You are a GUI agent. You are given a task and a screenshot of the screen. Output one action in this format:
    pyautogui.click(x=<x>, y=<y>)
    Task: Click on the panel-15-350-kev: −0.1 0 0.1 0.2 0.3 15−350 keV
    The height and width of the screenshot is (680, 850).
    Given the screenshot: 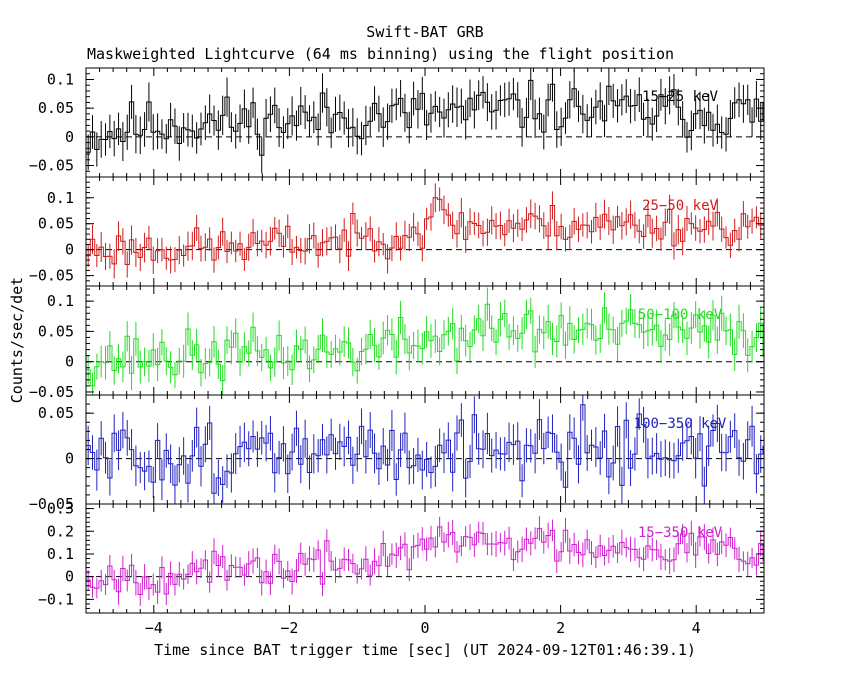 What is the action you would take?
    pyautogui.click(x=401, y=557)
    